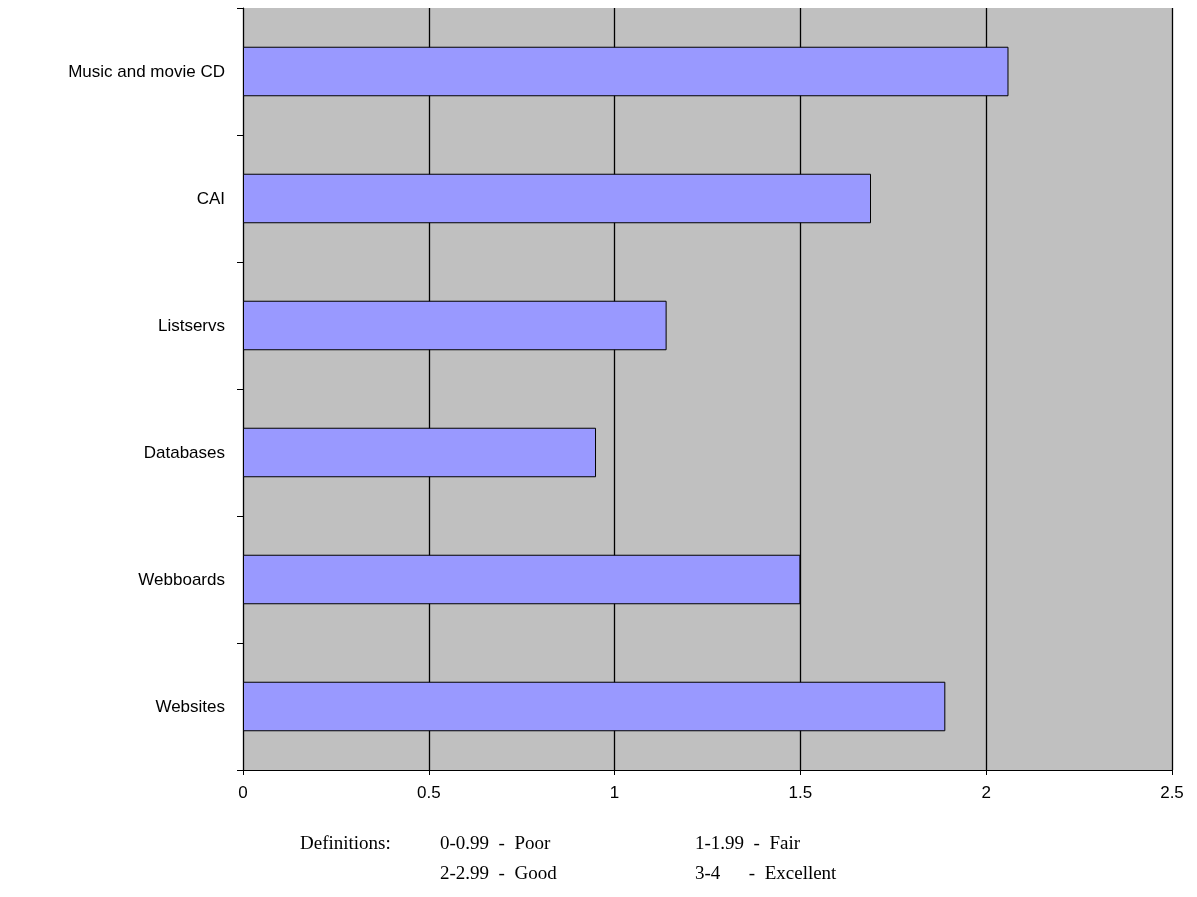 Image resolution: width=1197 pixels, height=897 pixels. Describe the element at coordinates (184, 452) in the screenshot. I see `y-tick-label: Databases` at that location.